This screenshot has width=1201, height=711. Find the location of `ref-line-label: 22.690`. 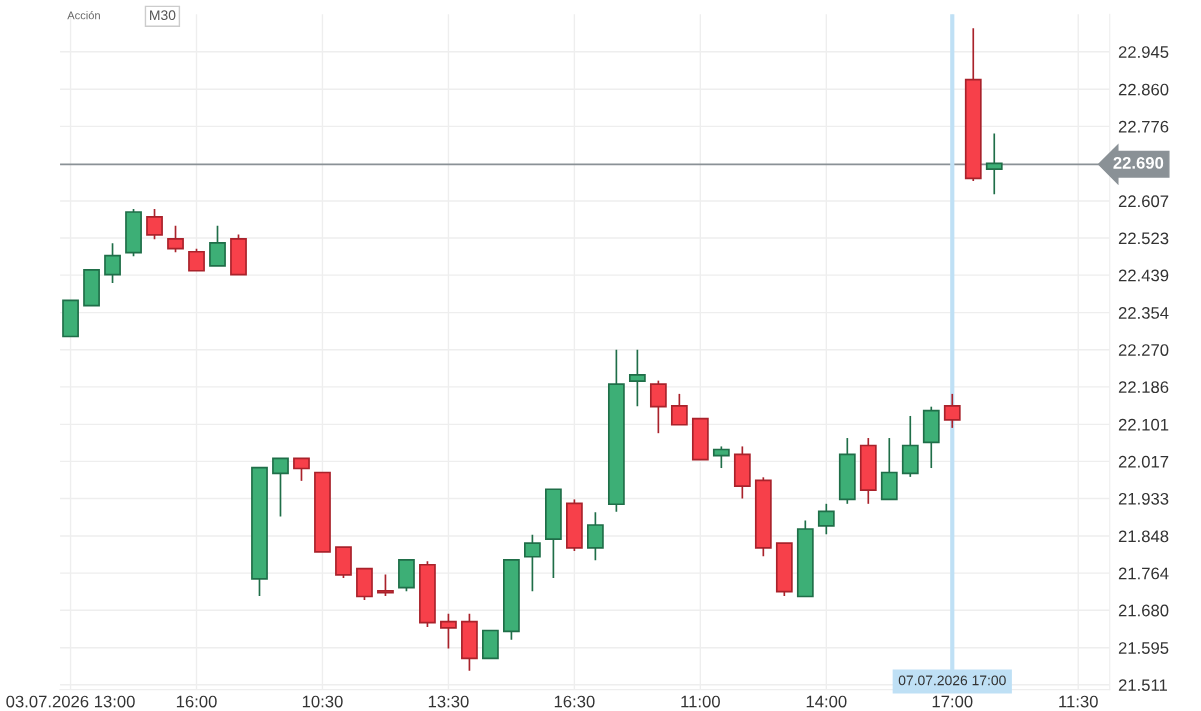

ref-line-label: 22.690 is located at coordinates (1138, 162).